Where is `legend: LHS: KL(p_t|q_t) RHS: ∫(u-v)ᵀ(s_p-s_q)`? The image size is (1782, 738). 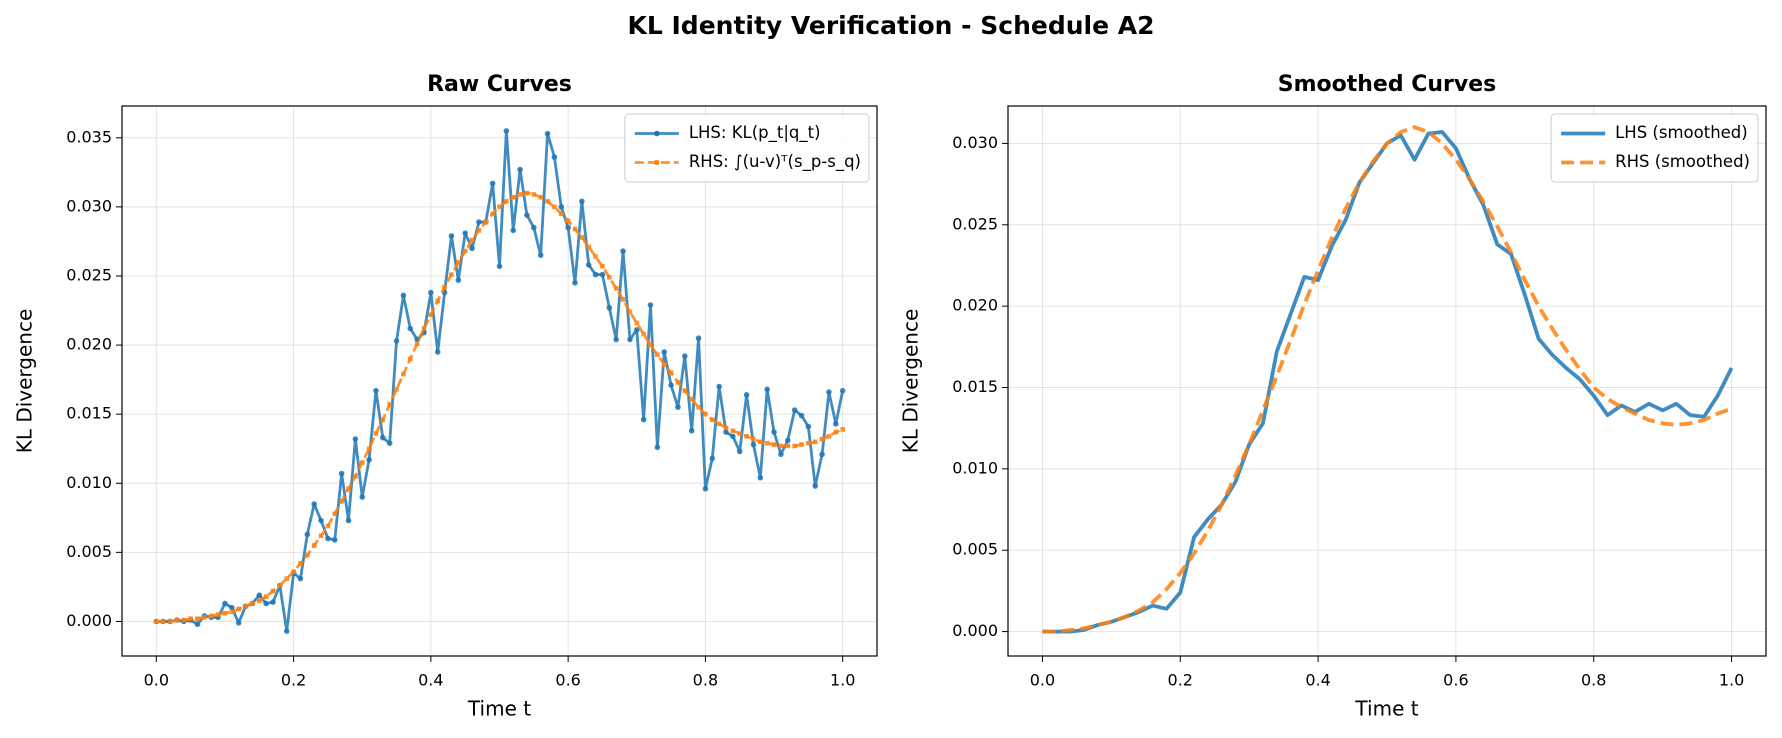 legend: LHS: KL(p_t|q_t) RHS: ∫(u-v)ᵀ(s_p-s_q) is located at coordinates (747, 148).